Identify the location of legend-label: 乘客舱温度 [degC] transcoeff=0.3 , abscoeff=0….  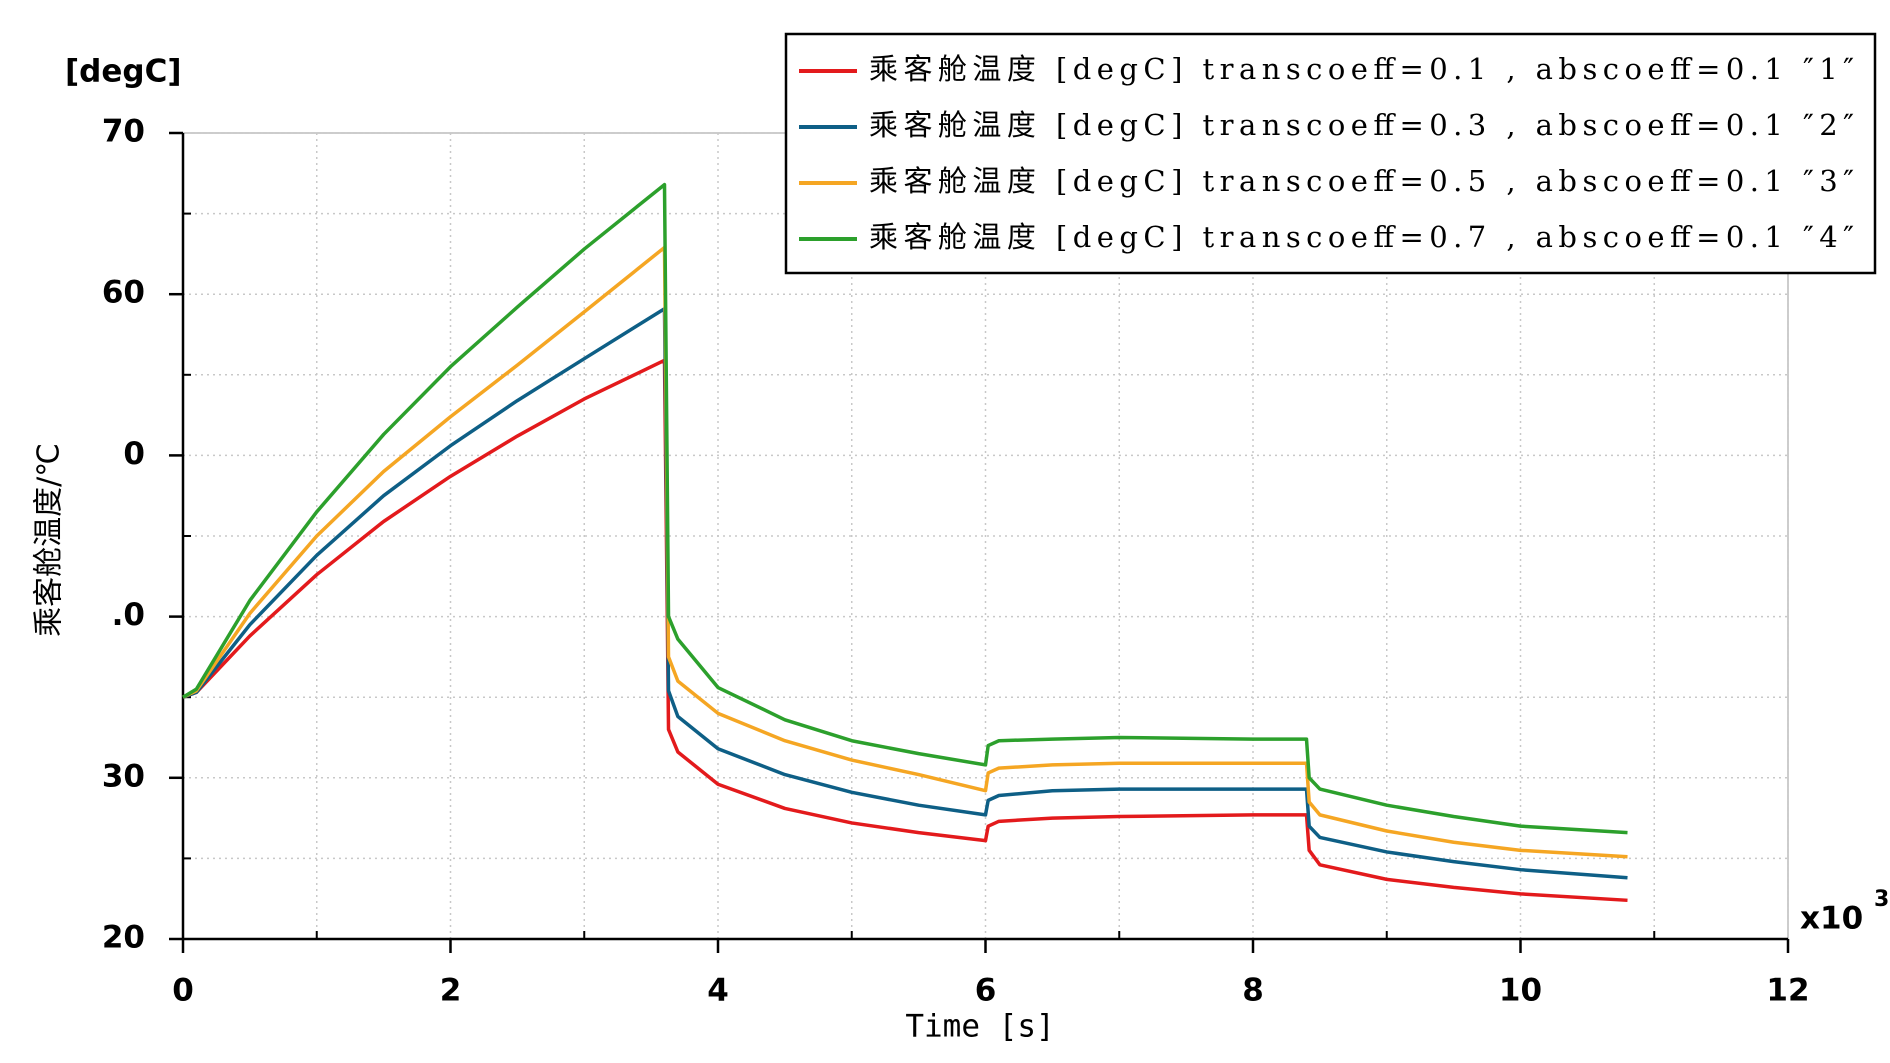
(1361, 125).